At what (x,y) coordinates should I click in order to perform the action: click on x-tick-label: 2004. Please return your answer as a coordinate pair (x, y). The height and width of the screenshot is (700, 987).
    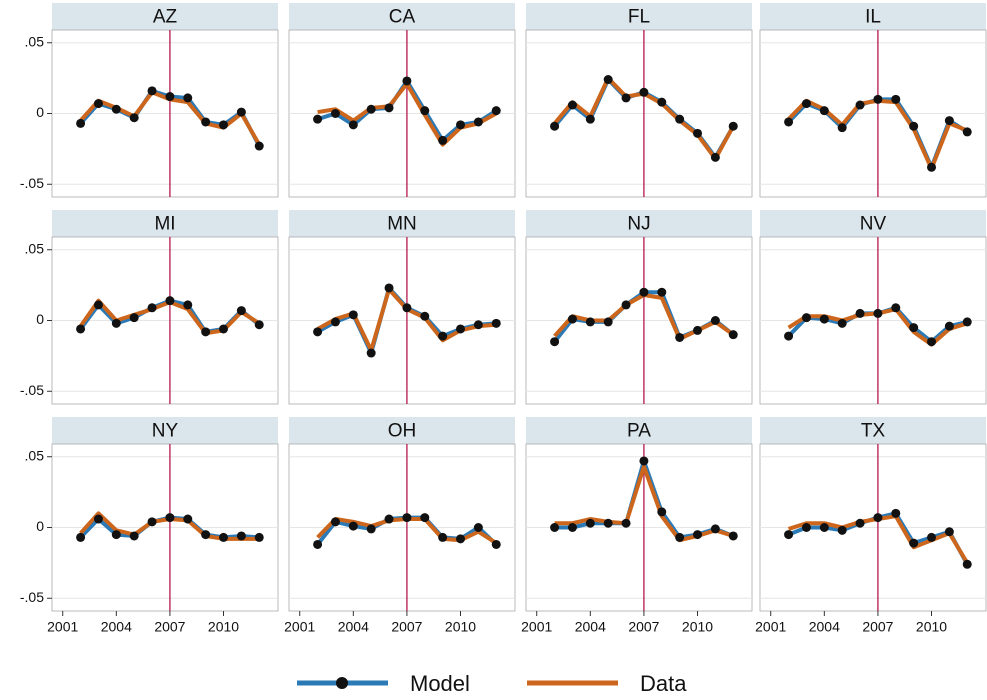
    Looking at the image, I should click on (824, 627).